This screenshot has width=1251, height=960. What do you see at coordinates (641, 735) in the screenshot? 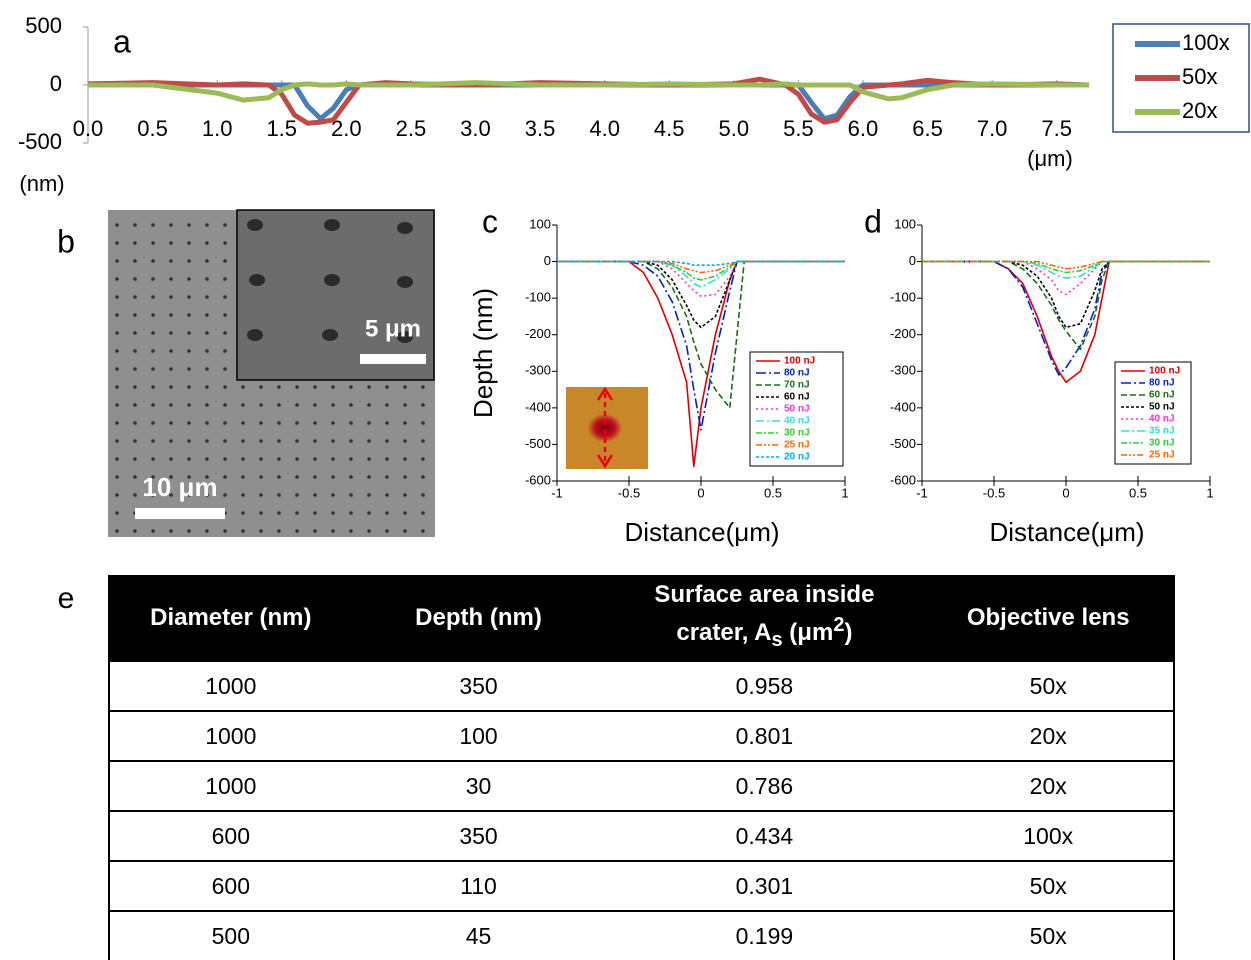
I see `table-row: 1000 100 0.801 20x` at bounding box center [641, 735].